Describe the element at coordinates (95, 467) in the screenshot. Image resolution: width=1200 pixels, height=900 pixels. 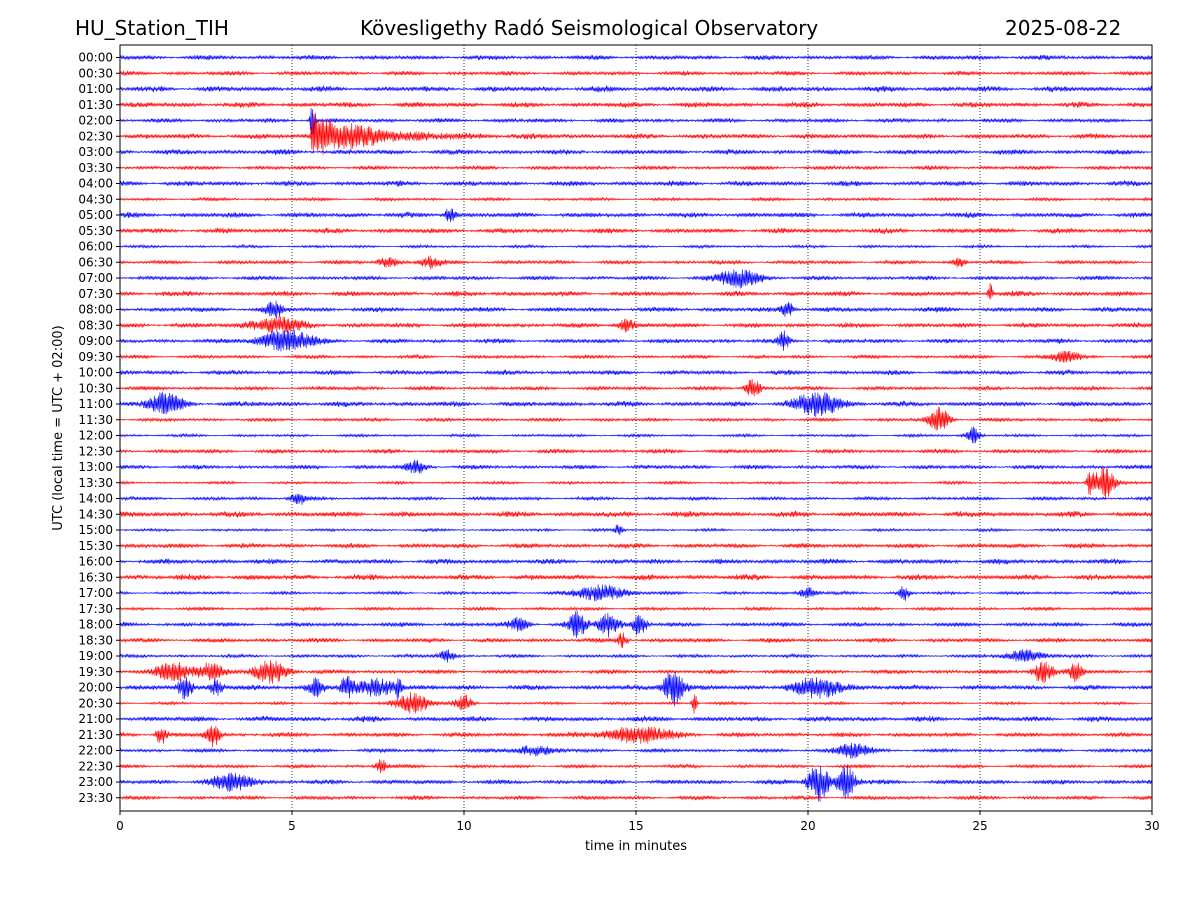
I see `y-tick-label: 13:00` at that location.